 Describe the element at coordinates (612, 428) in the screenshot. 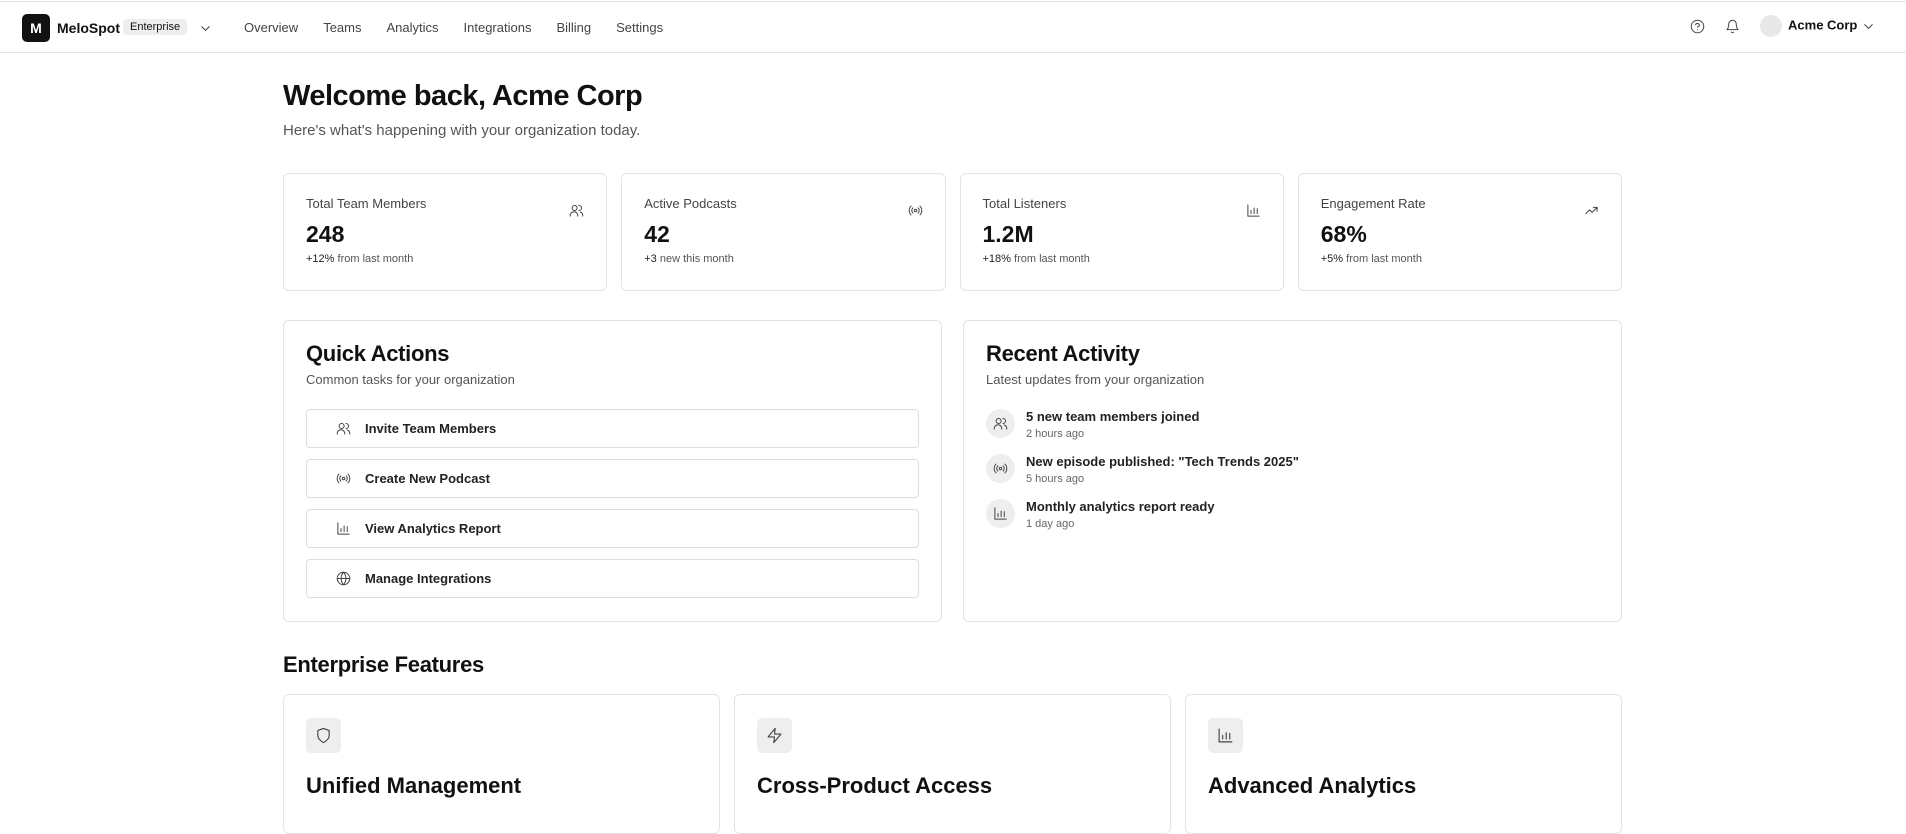

I see `action-button: Invite Team Members` at that location.